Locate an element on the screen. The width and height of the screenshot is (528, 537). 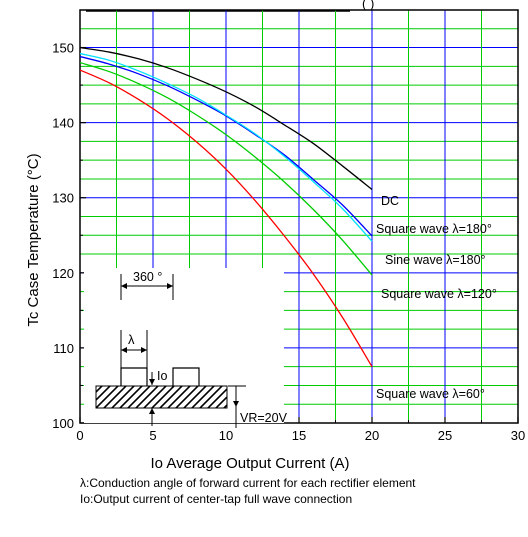
y-tick-label: 130 is located at coordinates (63, 198).